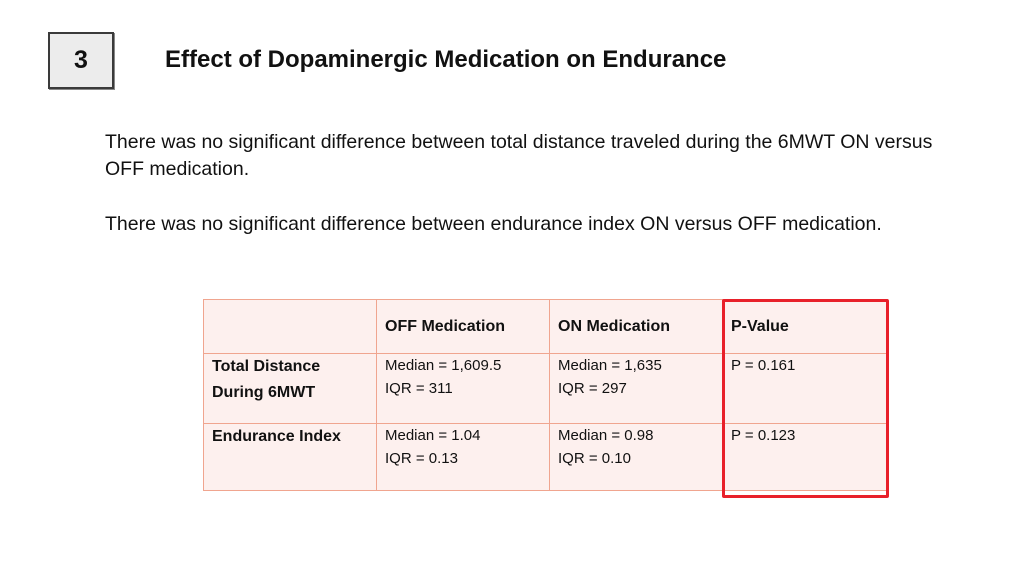 The image size is (1024, 576). What do you see at coordinates (636, 457) in the screenshot?
I see `cell-on-endurance-index: Median = 0.98 IQR = 0.10` at bounding box center [636, 457].